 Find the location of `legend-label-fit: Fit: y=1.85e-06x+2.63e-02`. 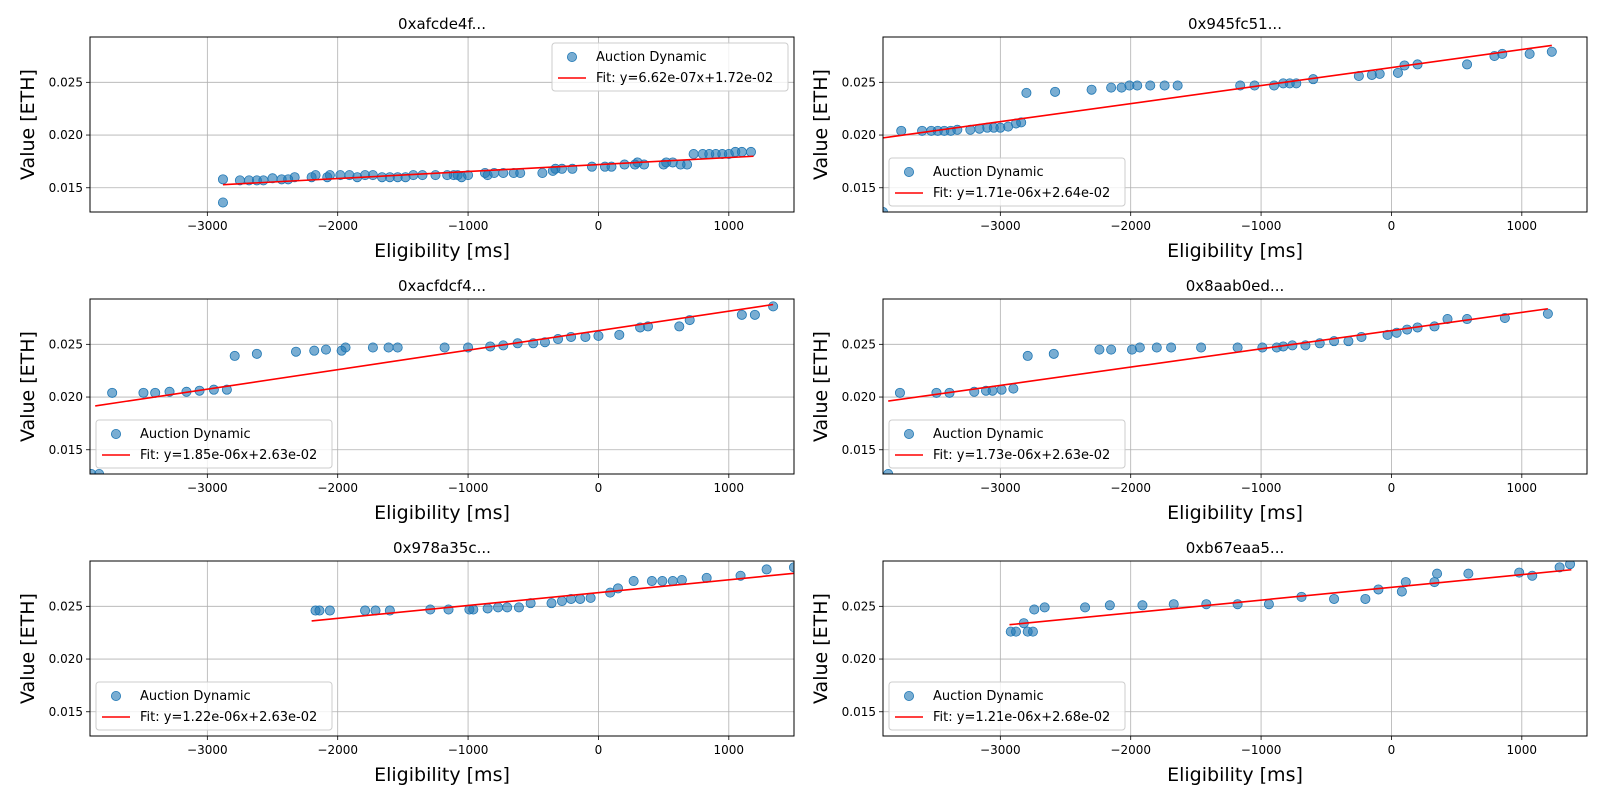

legend-label-fit: Fit: y=1.85e-06x+2.63e-02 is located at coordinates (228, 455).